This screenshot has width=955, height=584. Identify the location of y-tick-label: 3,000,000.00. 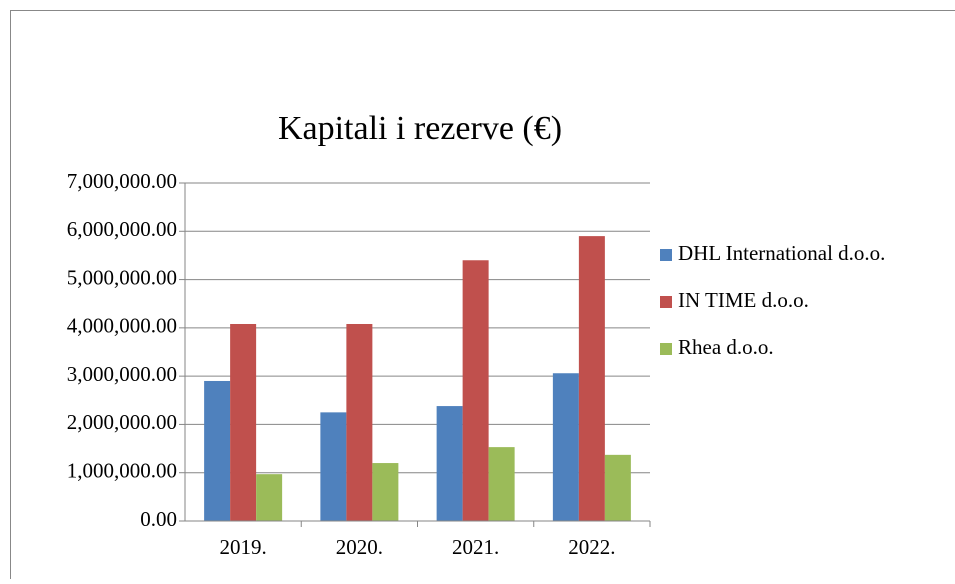
(122, 374).